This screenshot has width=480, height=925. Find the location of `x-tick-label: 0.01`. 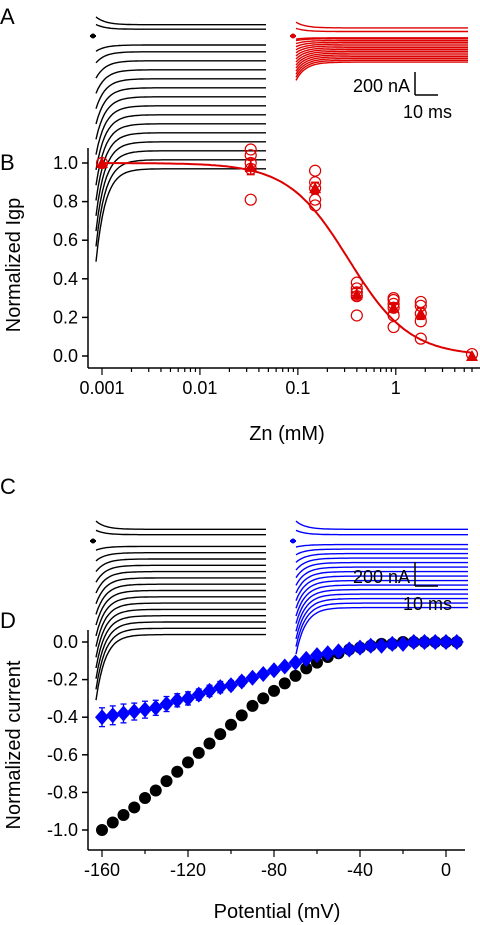

x-tick-label: 0.01 is located at coordinates (199, 388).